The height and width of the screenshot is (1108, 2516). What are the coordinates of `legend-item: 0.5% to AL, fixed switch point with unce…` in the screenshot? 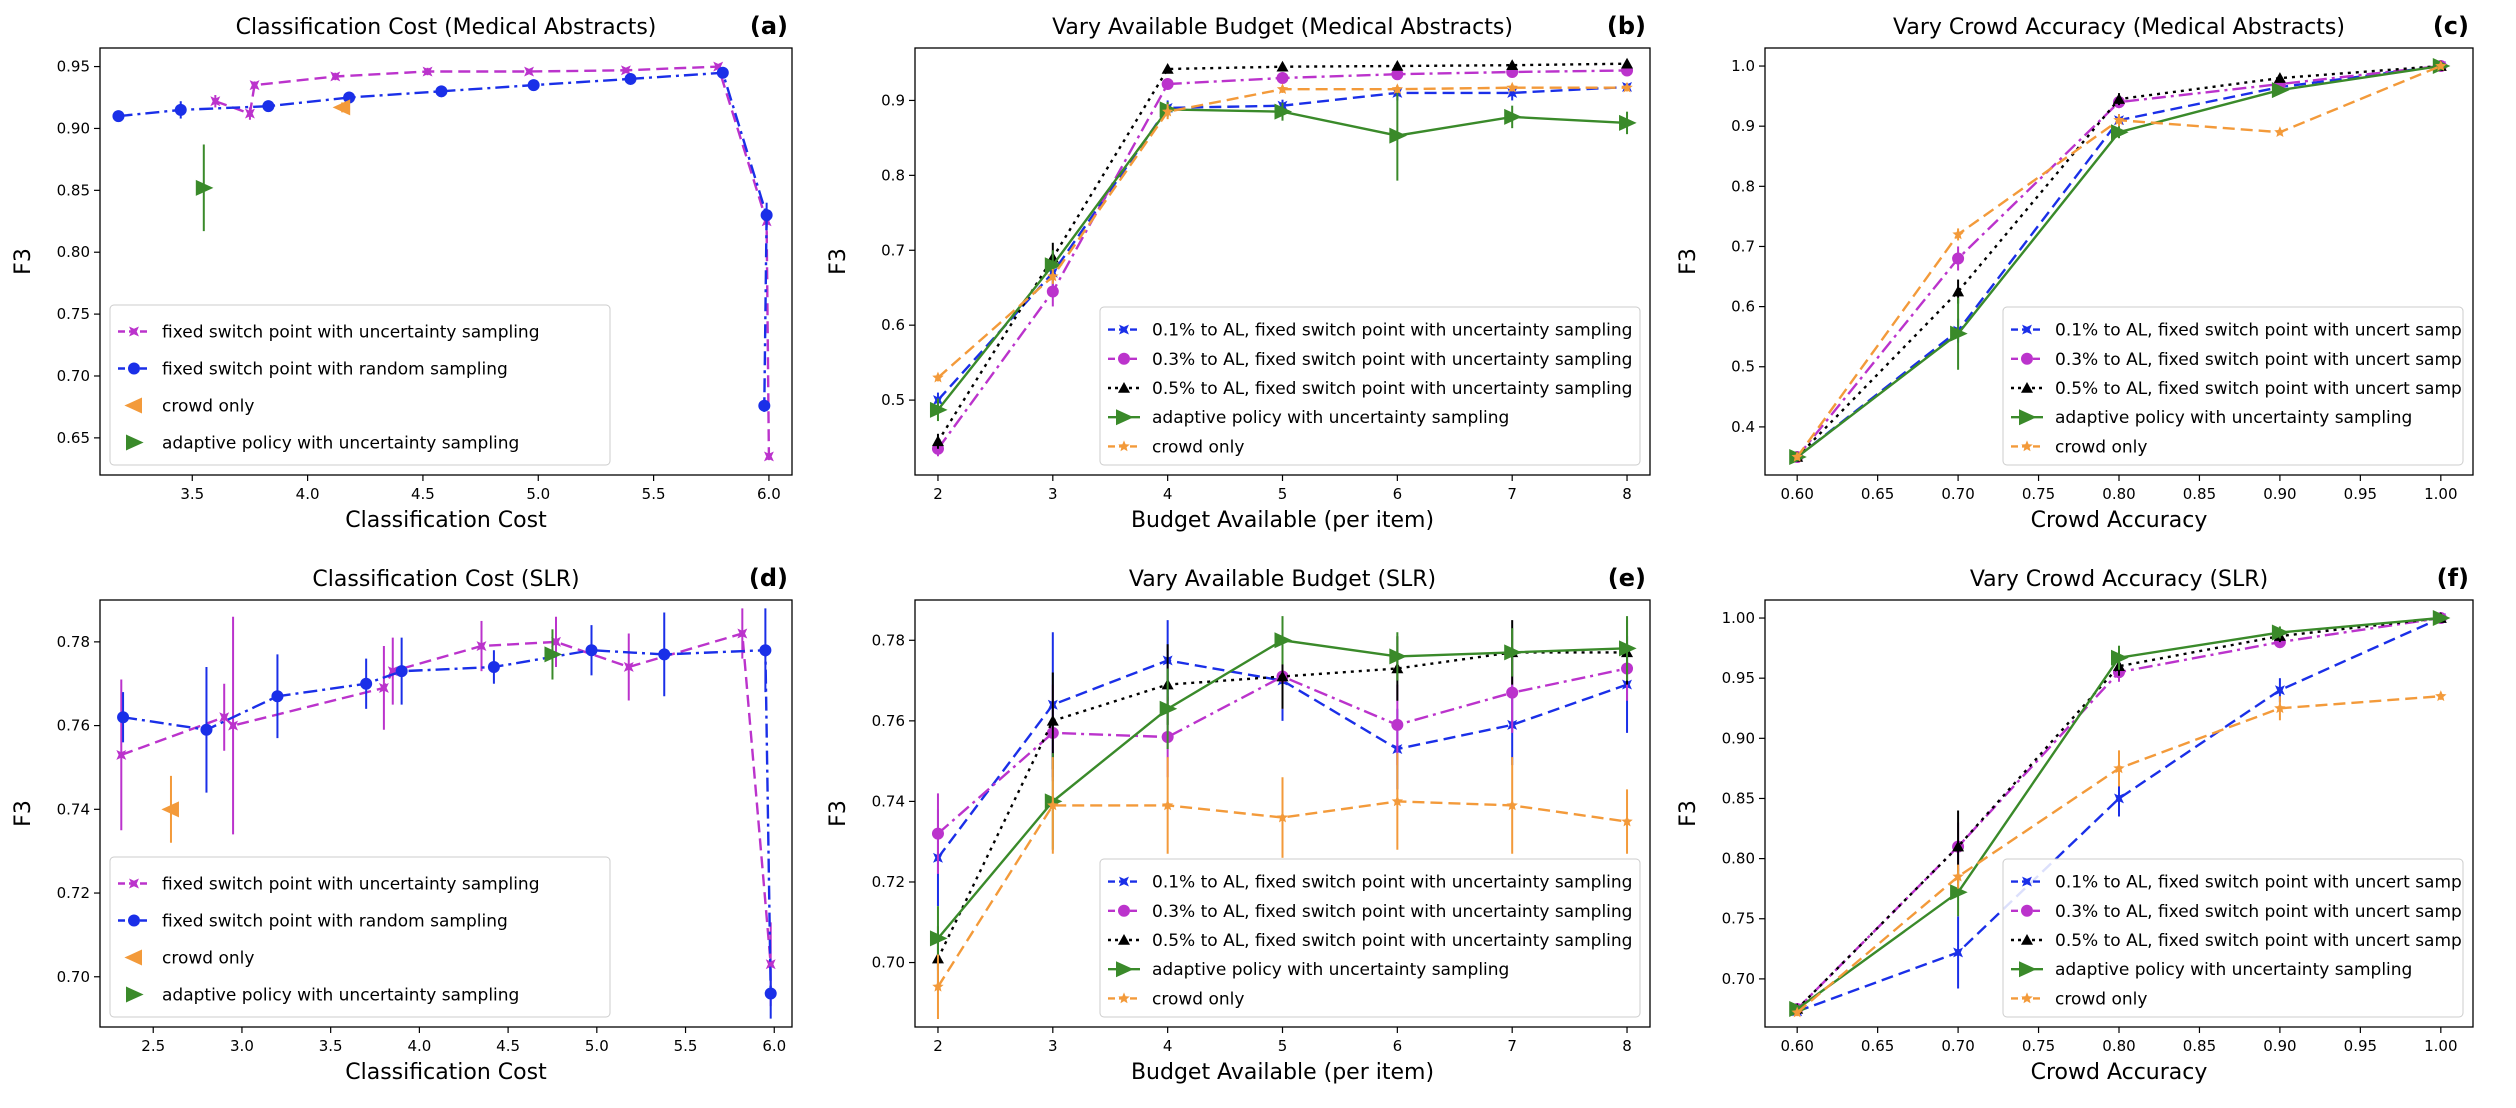 It's located at (2236, 941).